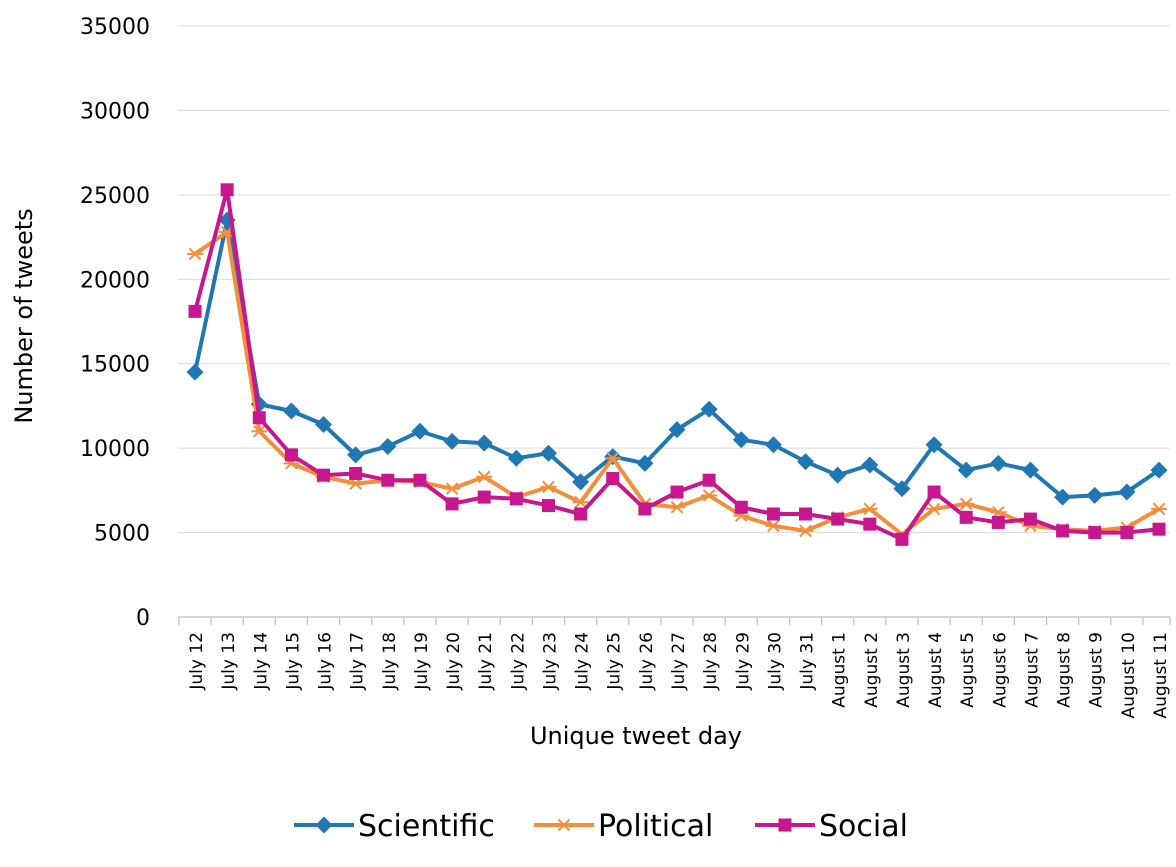 This screenshot has height=867, width=1176. I want to click on x-tick-label: July 20, so click(454, 661).